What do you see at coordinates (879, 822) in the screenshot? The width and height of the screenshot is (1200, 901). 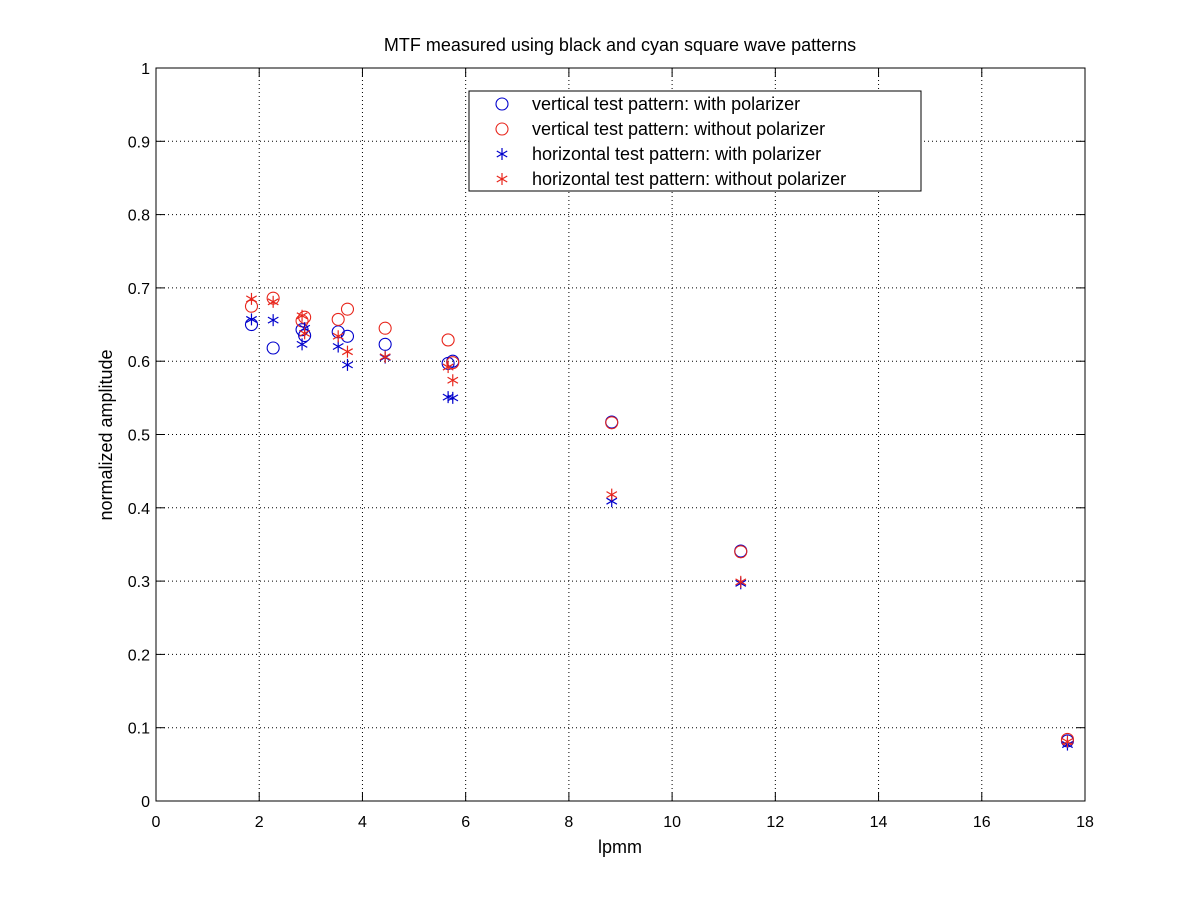 I see `x-tick-label: 14` at bounding box center [879, 822].